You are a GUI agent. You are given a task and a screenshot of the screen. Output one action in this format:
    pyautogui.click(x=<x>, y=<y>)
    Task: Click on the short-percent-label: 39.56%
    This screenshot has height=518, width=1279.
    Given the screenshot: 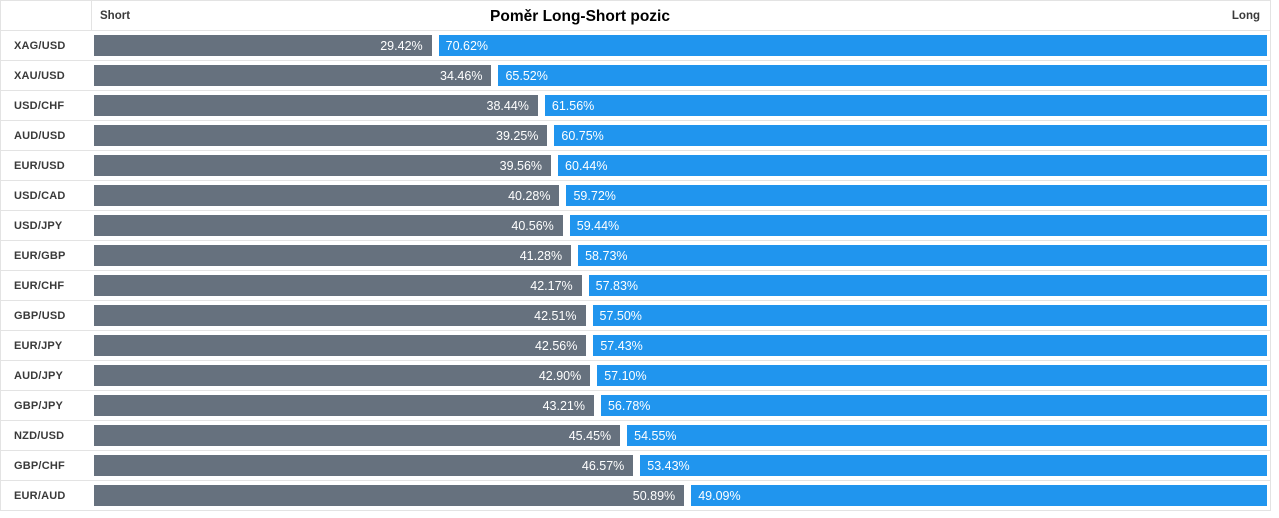 What is the action you would take?
    pyautogui.click(x=521, y=165)
    